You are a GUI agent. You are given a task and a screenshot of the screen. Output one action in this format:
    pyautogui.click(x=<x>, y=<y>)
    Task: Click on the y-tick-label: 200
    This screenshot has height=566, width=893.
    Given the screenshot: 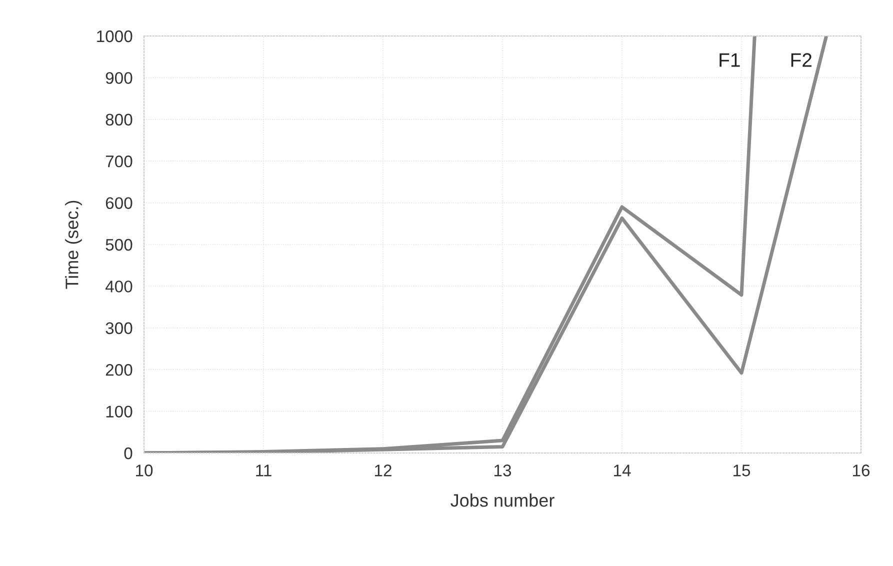 What is the action you would take?
    pyautogui.click(x=119, y=370)
    